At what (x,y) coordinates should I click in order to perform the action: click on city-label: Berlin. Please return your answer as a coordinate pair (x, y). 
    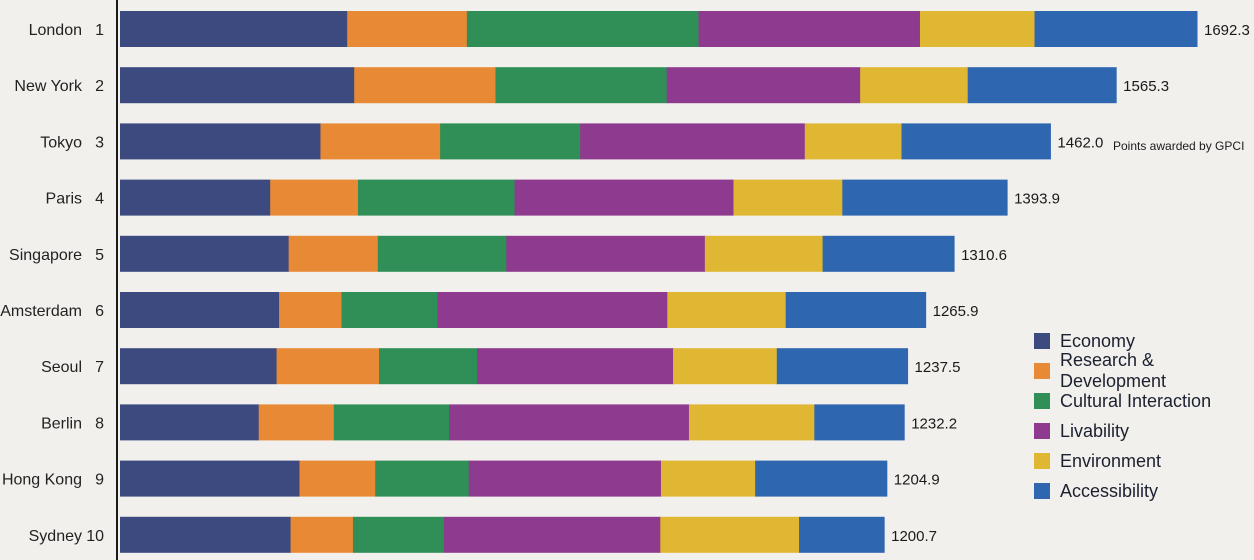
    Looking at the image, I should click on (61, 423).